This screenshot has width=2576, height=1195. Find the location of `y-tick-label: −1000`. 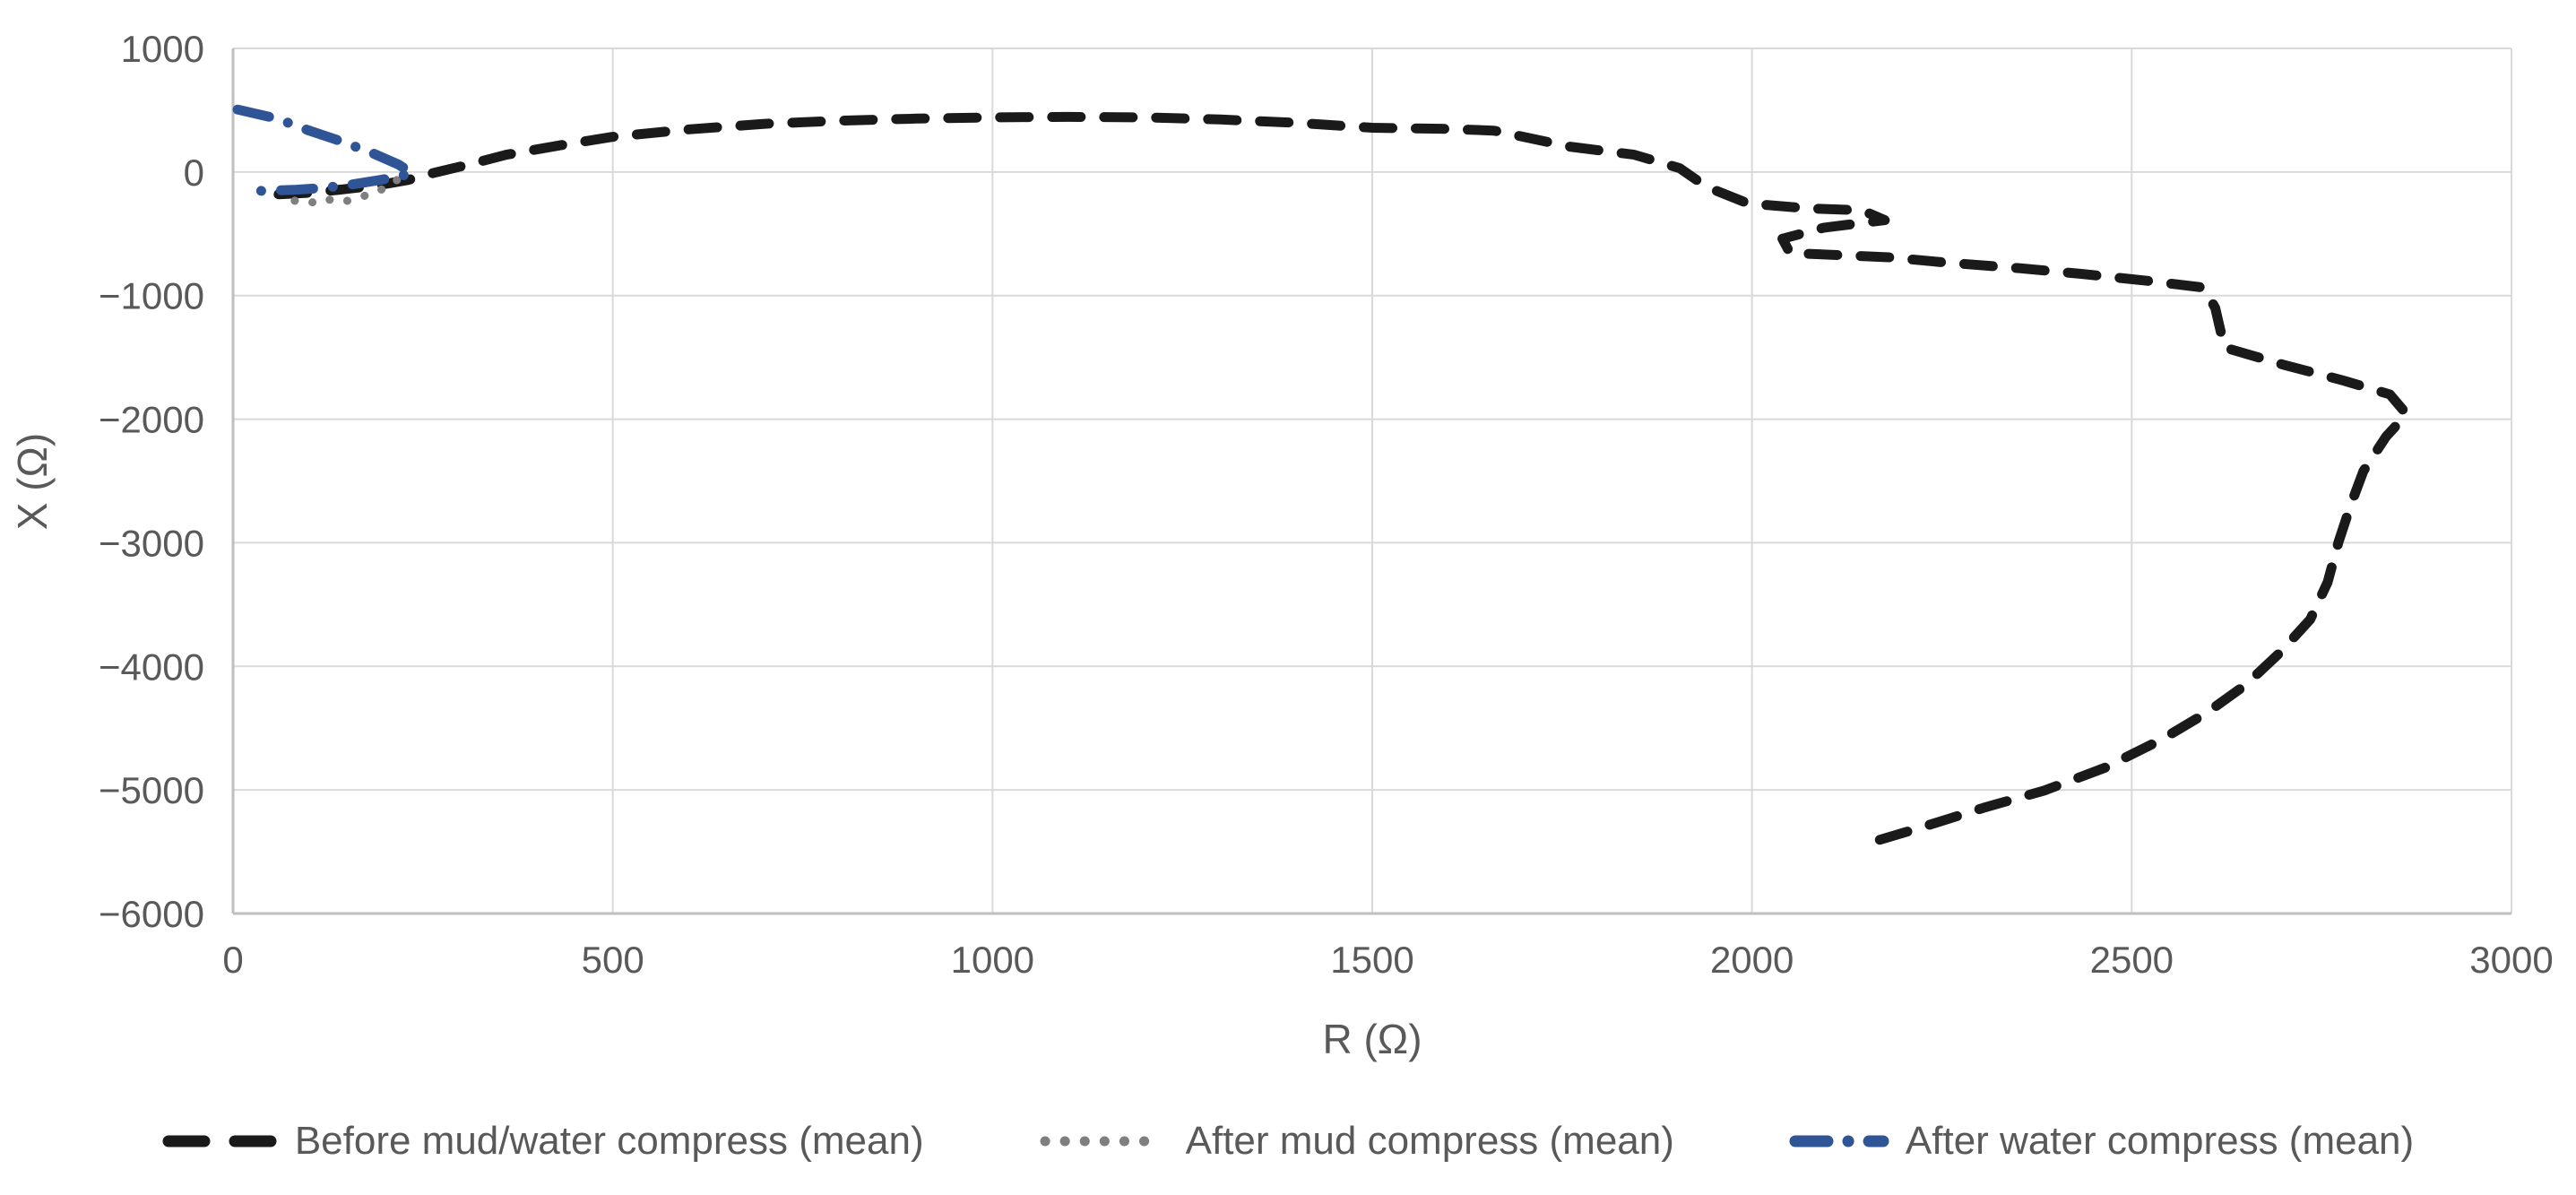

y-tick-label: −1000 is located at coordinates (151, 296).